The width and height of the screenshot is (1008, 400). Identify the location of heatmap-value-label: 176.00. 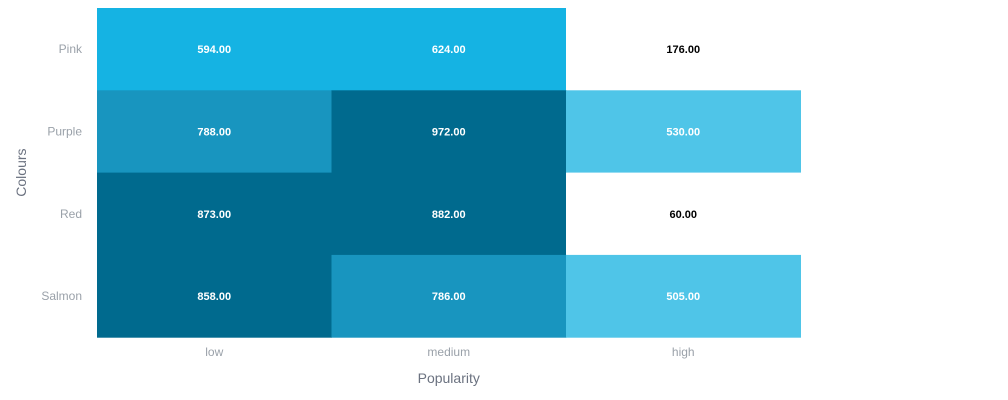
(683, 50).